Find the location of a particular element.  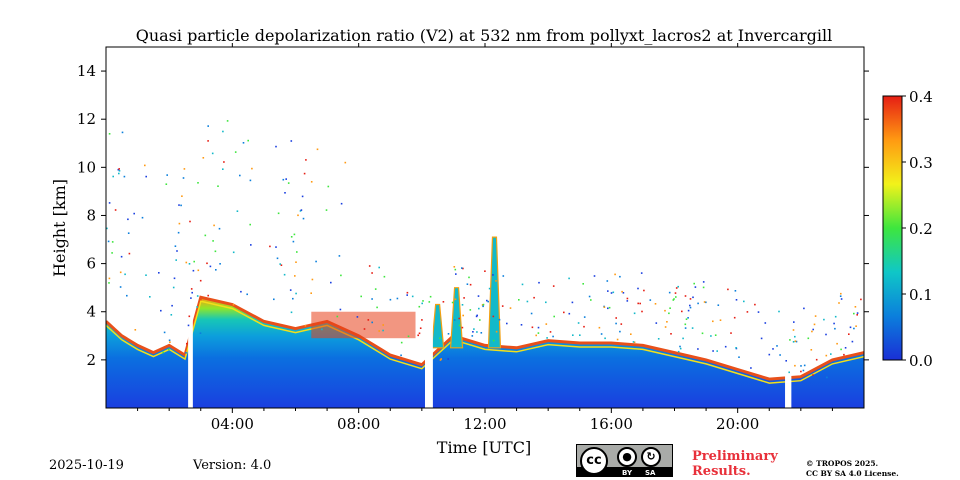

y-tick-label: 4 is located at coordinates (91, 312).